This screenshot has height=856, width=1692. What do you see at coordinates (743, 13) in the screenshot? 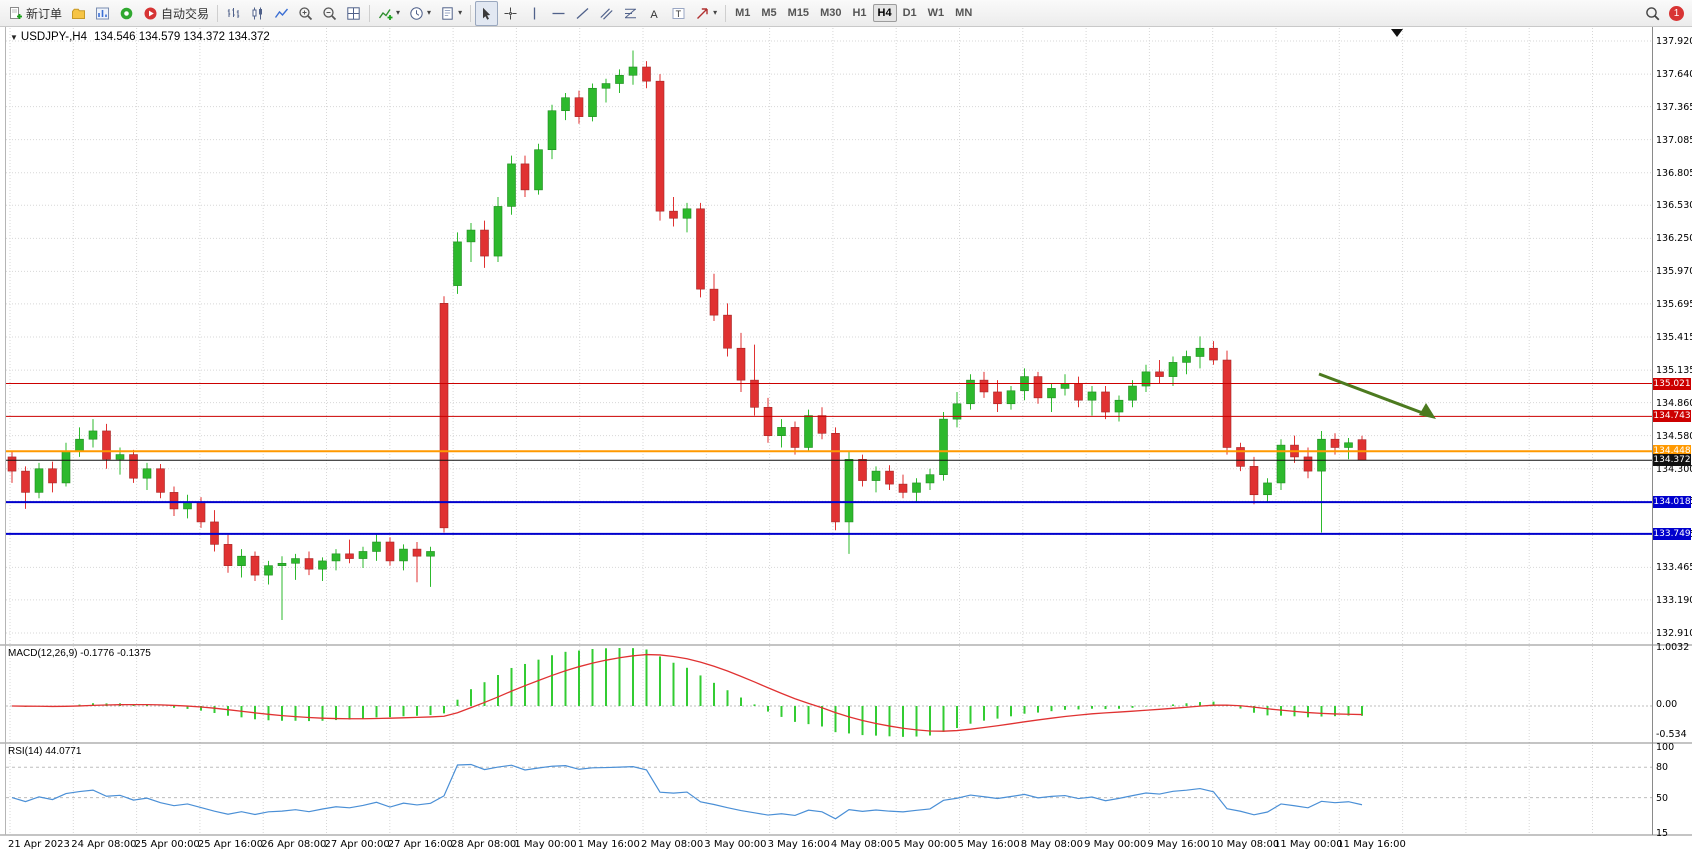
I see `timeframe-button-m1: M1` at bounding box center [743, 13].